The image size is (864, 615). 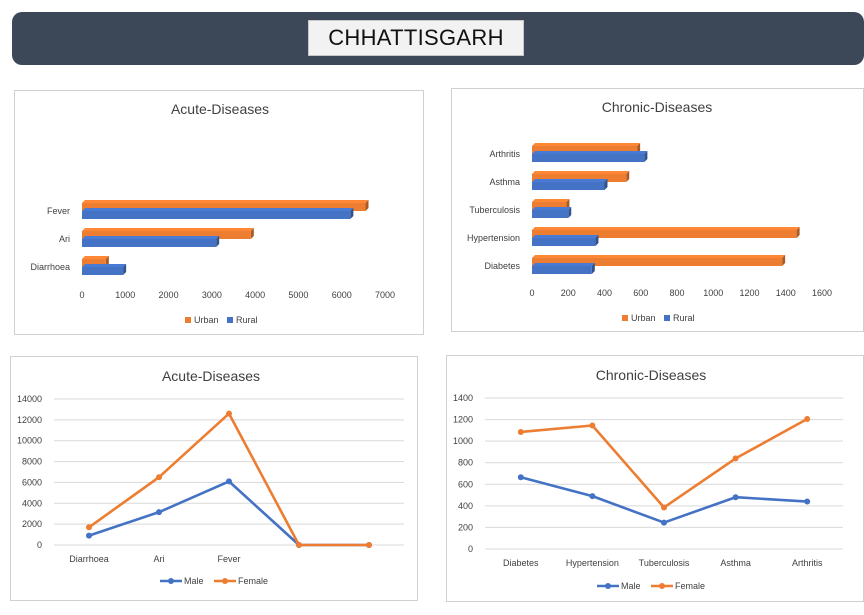 I want to click on y-tick-label: 1200, so click(x=463, y=420).